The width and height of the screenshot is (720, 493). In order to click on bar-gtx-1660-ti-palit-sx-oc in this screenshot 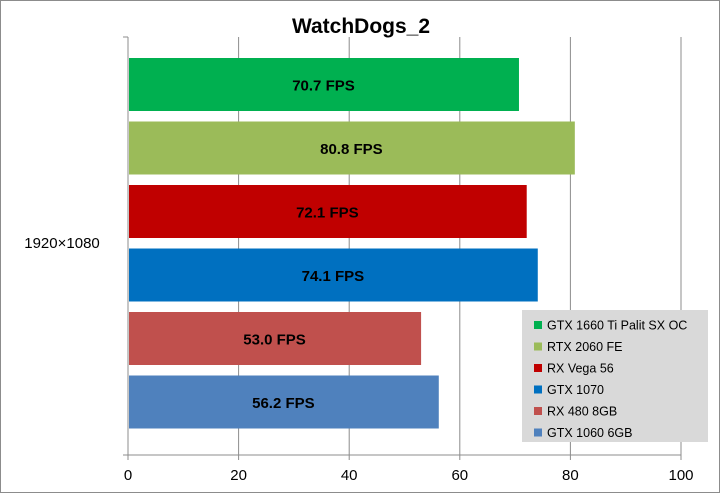, I will do `click(324, 84)`.